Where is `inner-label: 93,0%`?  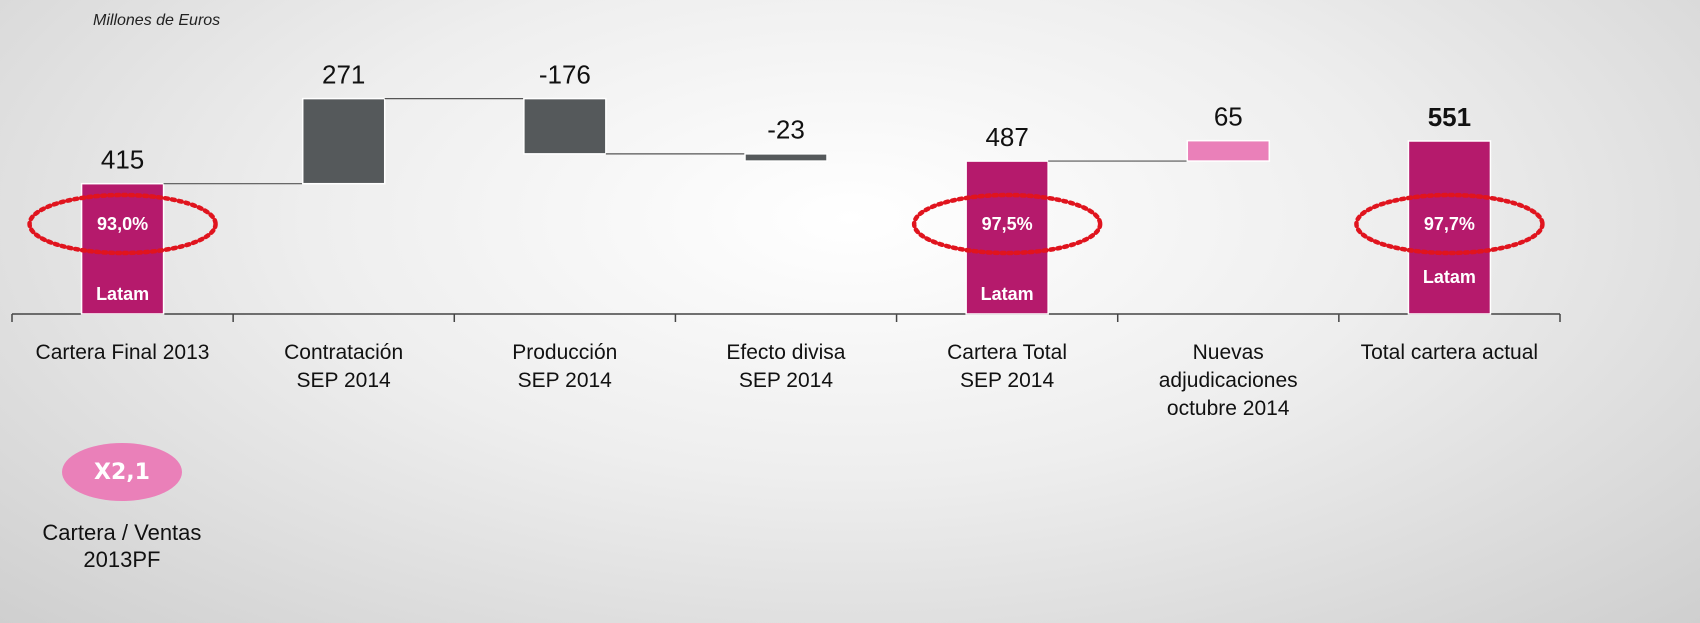 inner-label: 93,0% is located at coordinates (122, 224).